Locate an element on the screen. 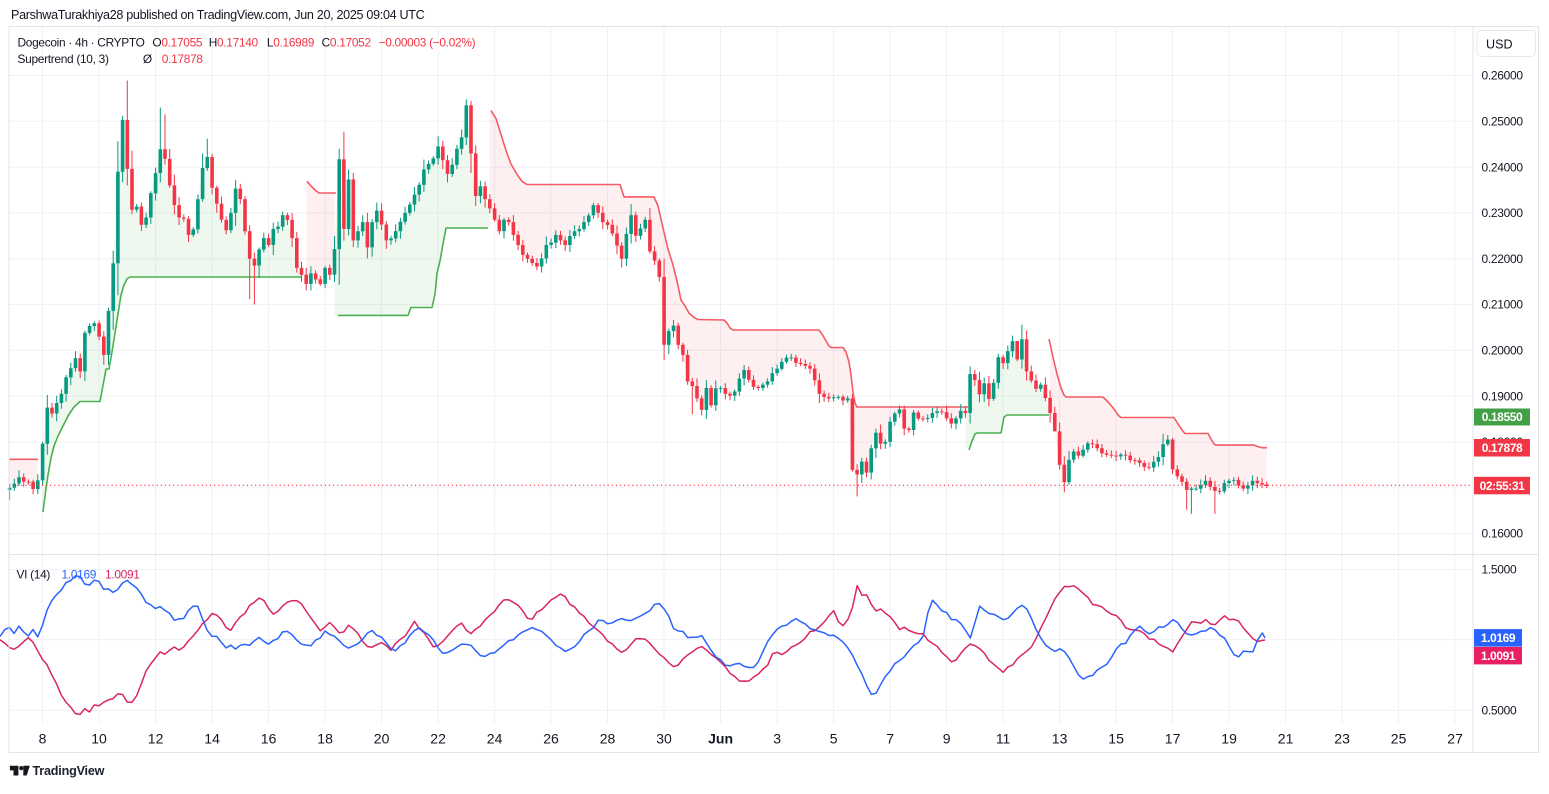  svg-text: 0.17878 is located at coordinates (1502, 448).